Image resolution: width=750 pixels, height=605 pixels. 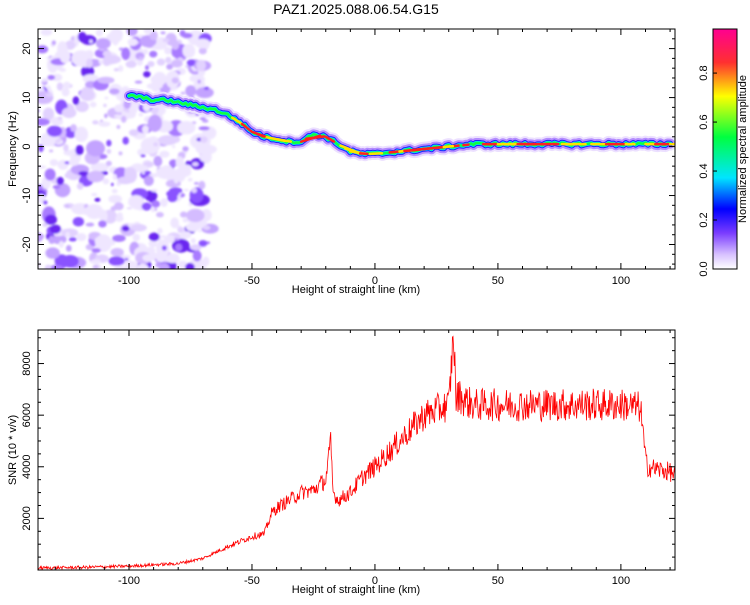 What do you see at coordinates (252, 581) in the screenshot?
I see `x-tick-label: -50` at bounding box center [252, 581].